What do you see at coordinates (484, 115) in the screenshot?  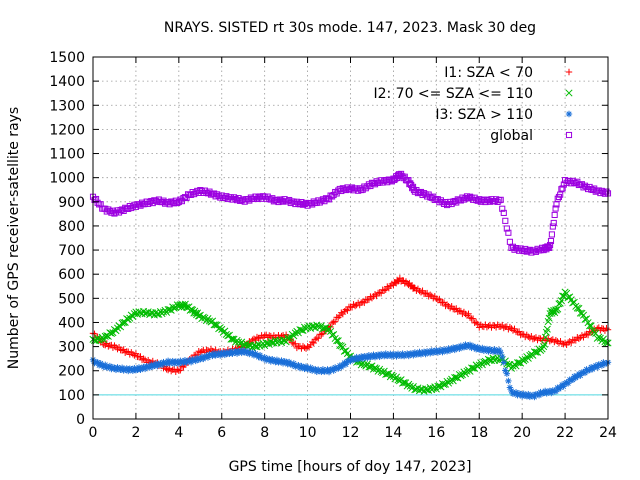 I see `legend-label: I3: SZA > 110` at bounding box center [484, 115].